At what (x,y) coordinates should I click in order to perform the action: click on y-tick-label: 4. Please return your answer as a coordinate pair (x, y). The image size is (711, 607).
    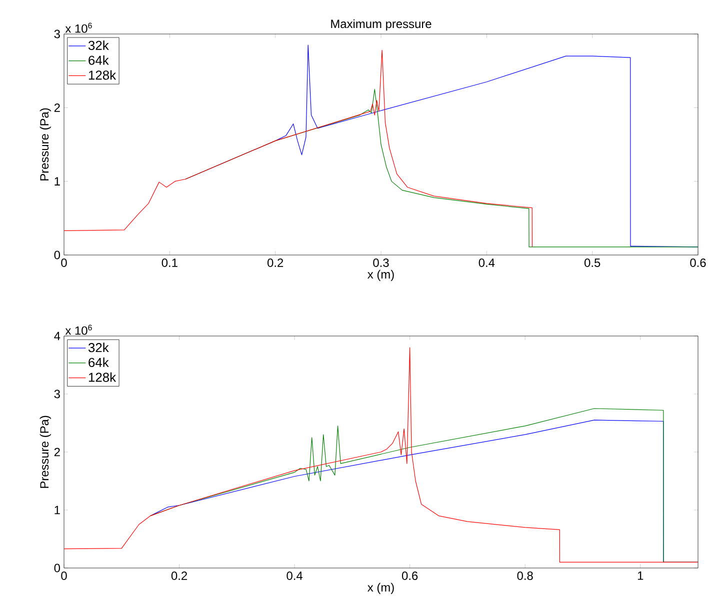
    Looking at the image, I should click on (57, 336).